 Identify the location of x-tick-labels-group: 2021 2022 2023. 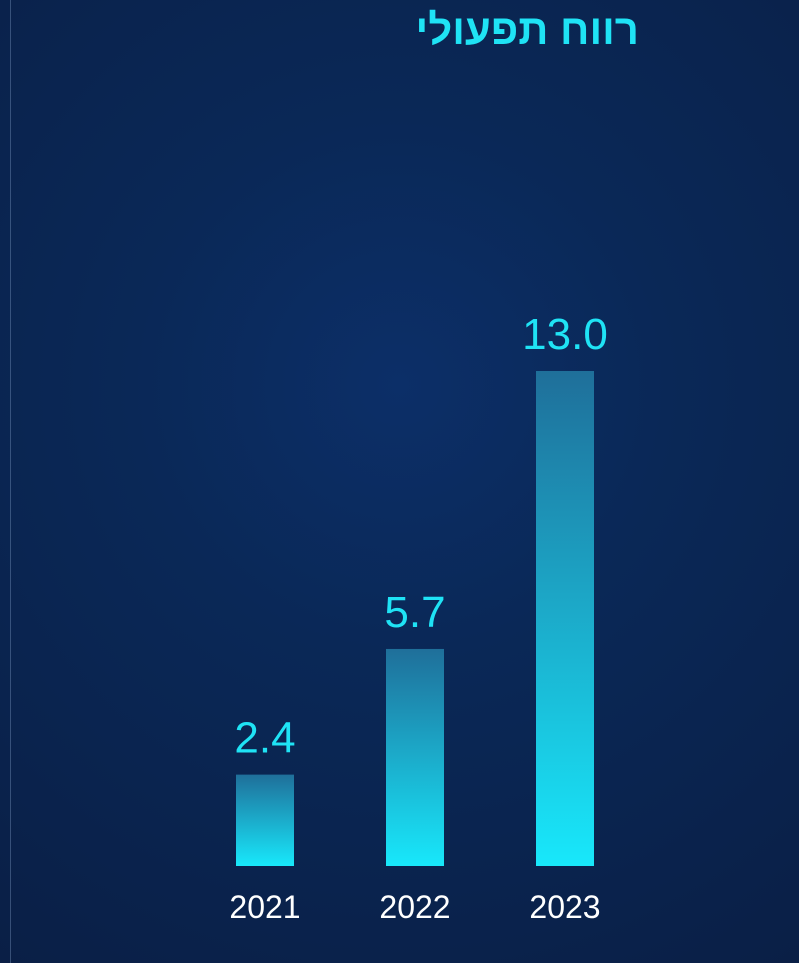
(414, 907).